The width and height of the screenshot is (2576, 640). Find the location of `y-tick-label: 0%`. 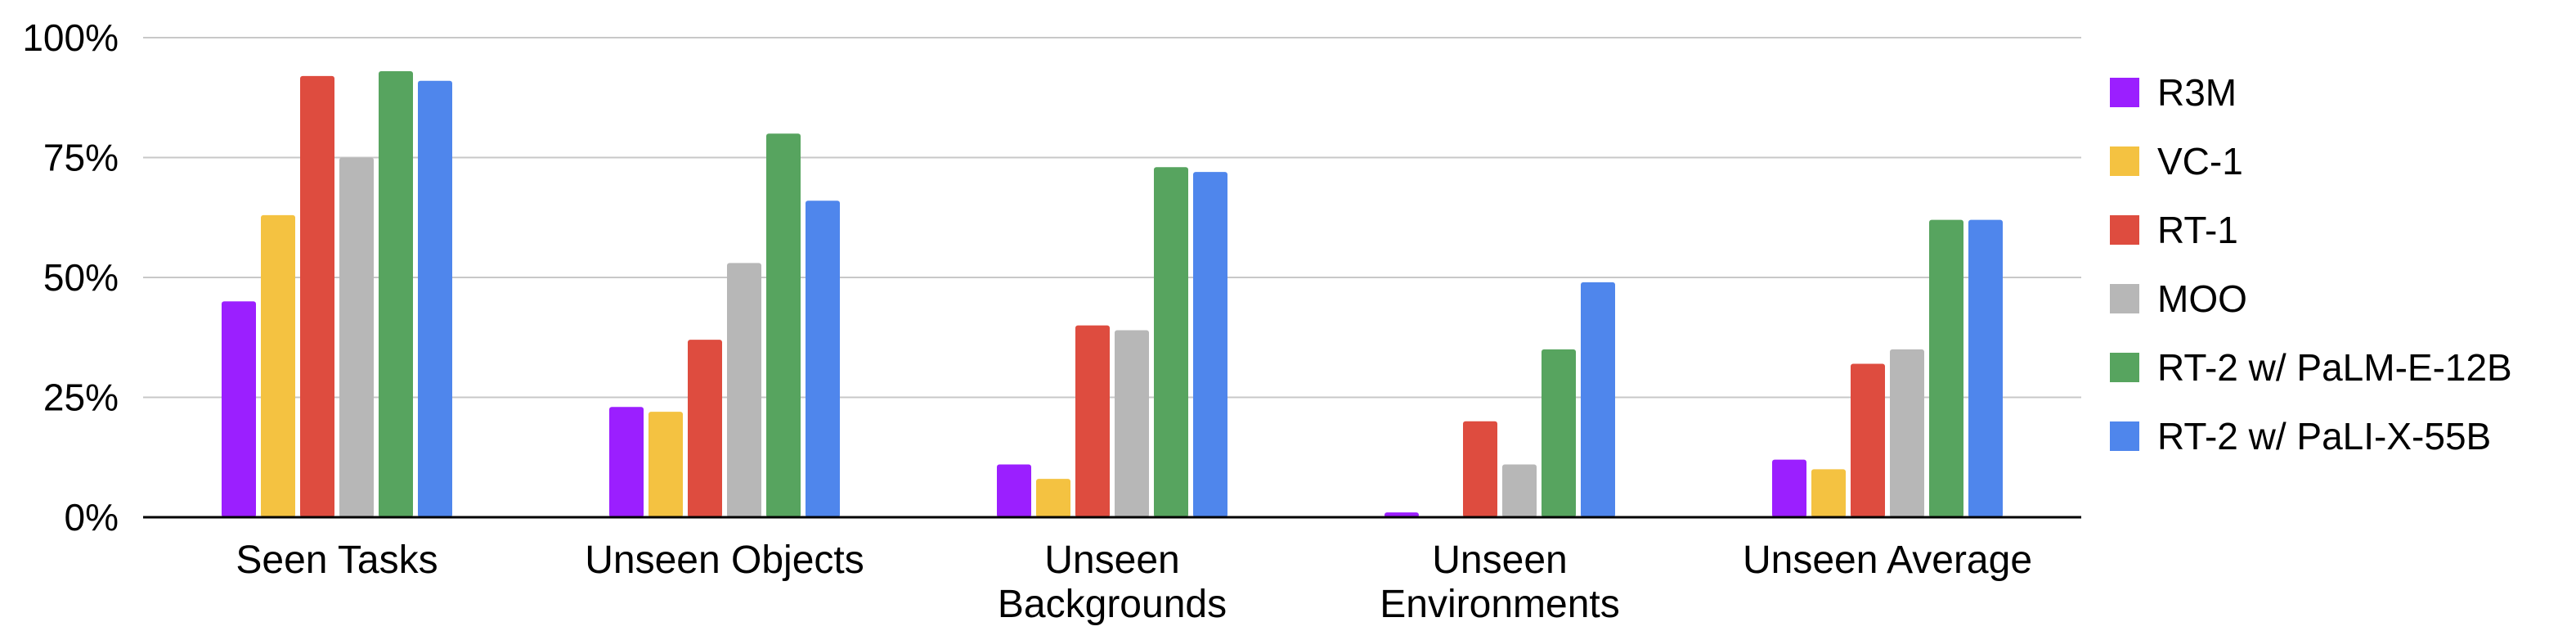

y-tick-label: 0% is located at coordinates (92, 517).